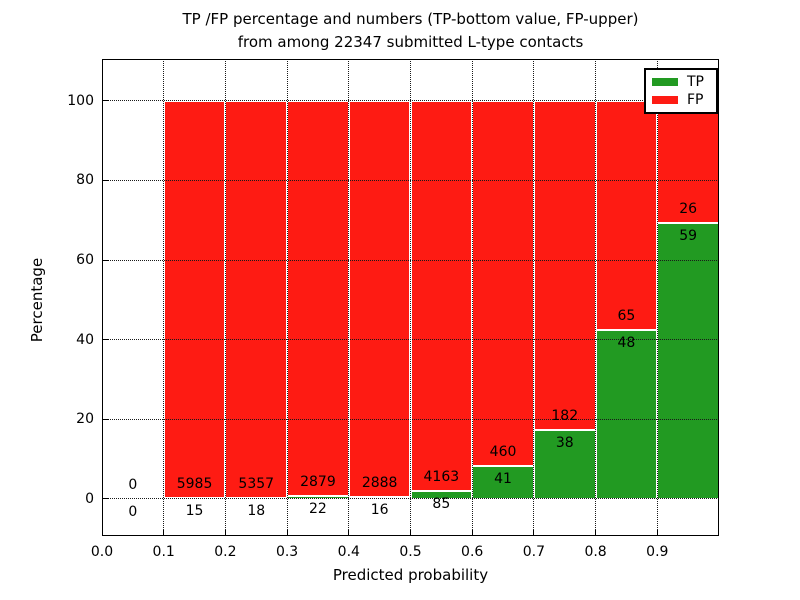  What do you see at coordinates (695, 100) in the screenshot?
I see `legend-label-fp: FP` at bounding box center [695, 100].